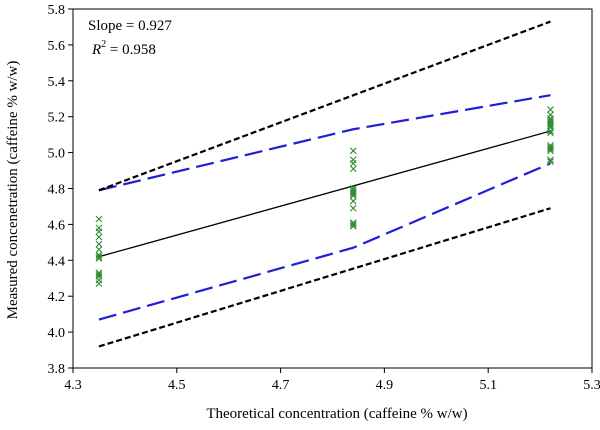 This screenshot has width=600, height=430. What do you see at coordinates (103, 44) in the screenshot?
I see `r-squared-exponent: 2` at bounding box center [103, 44].